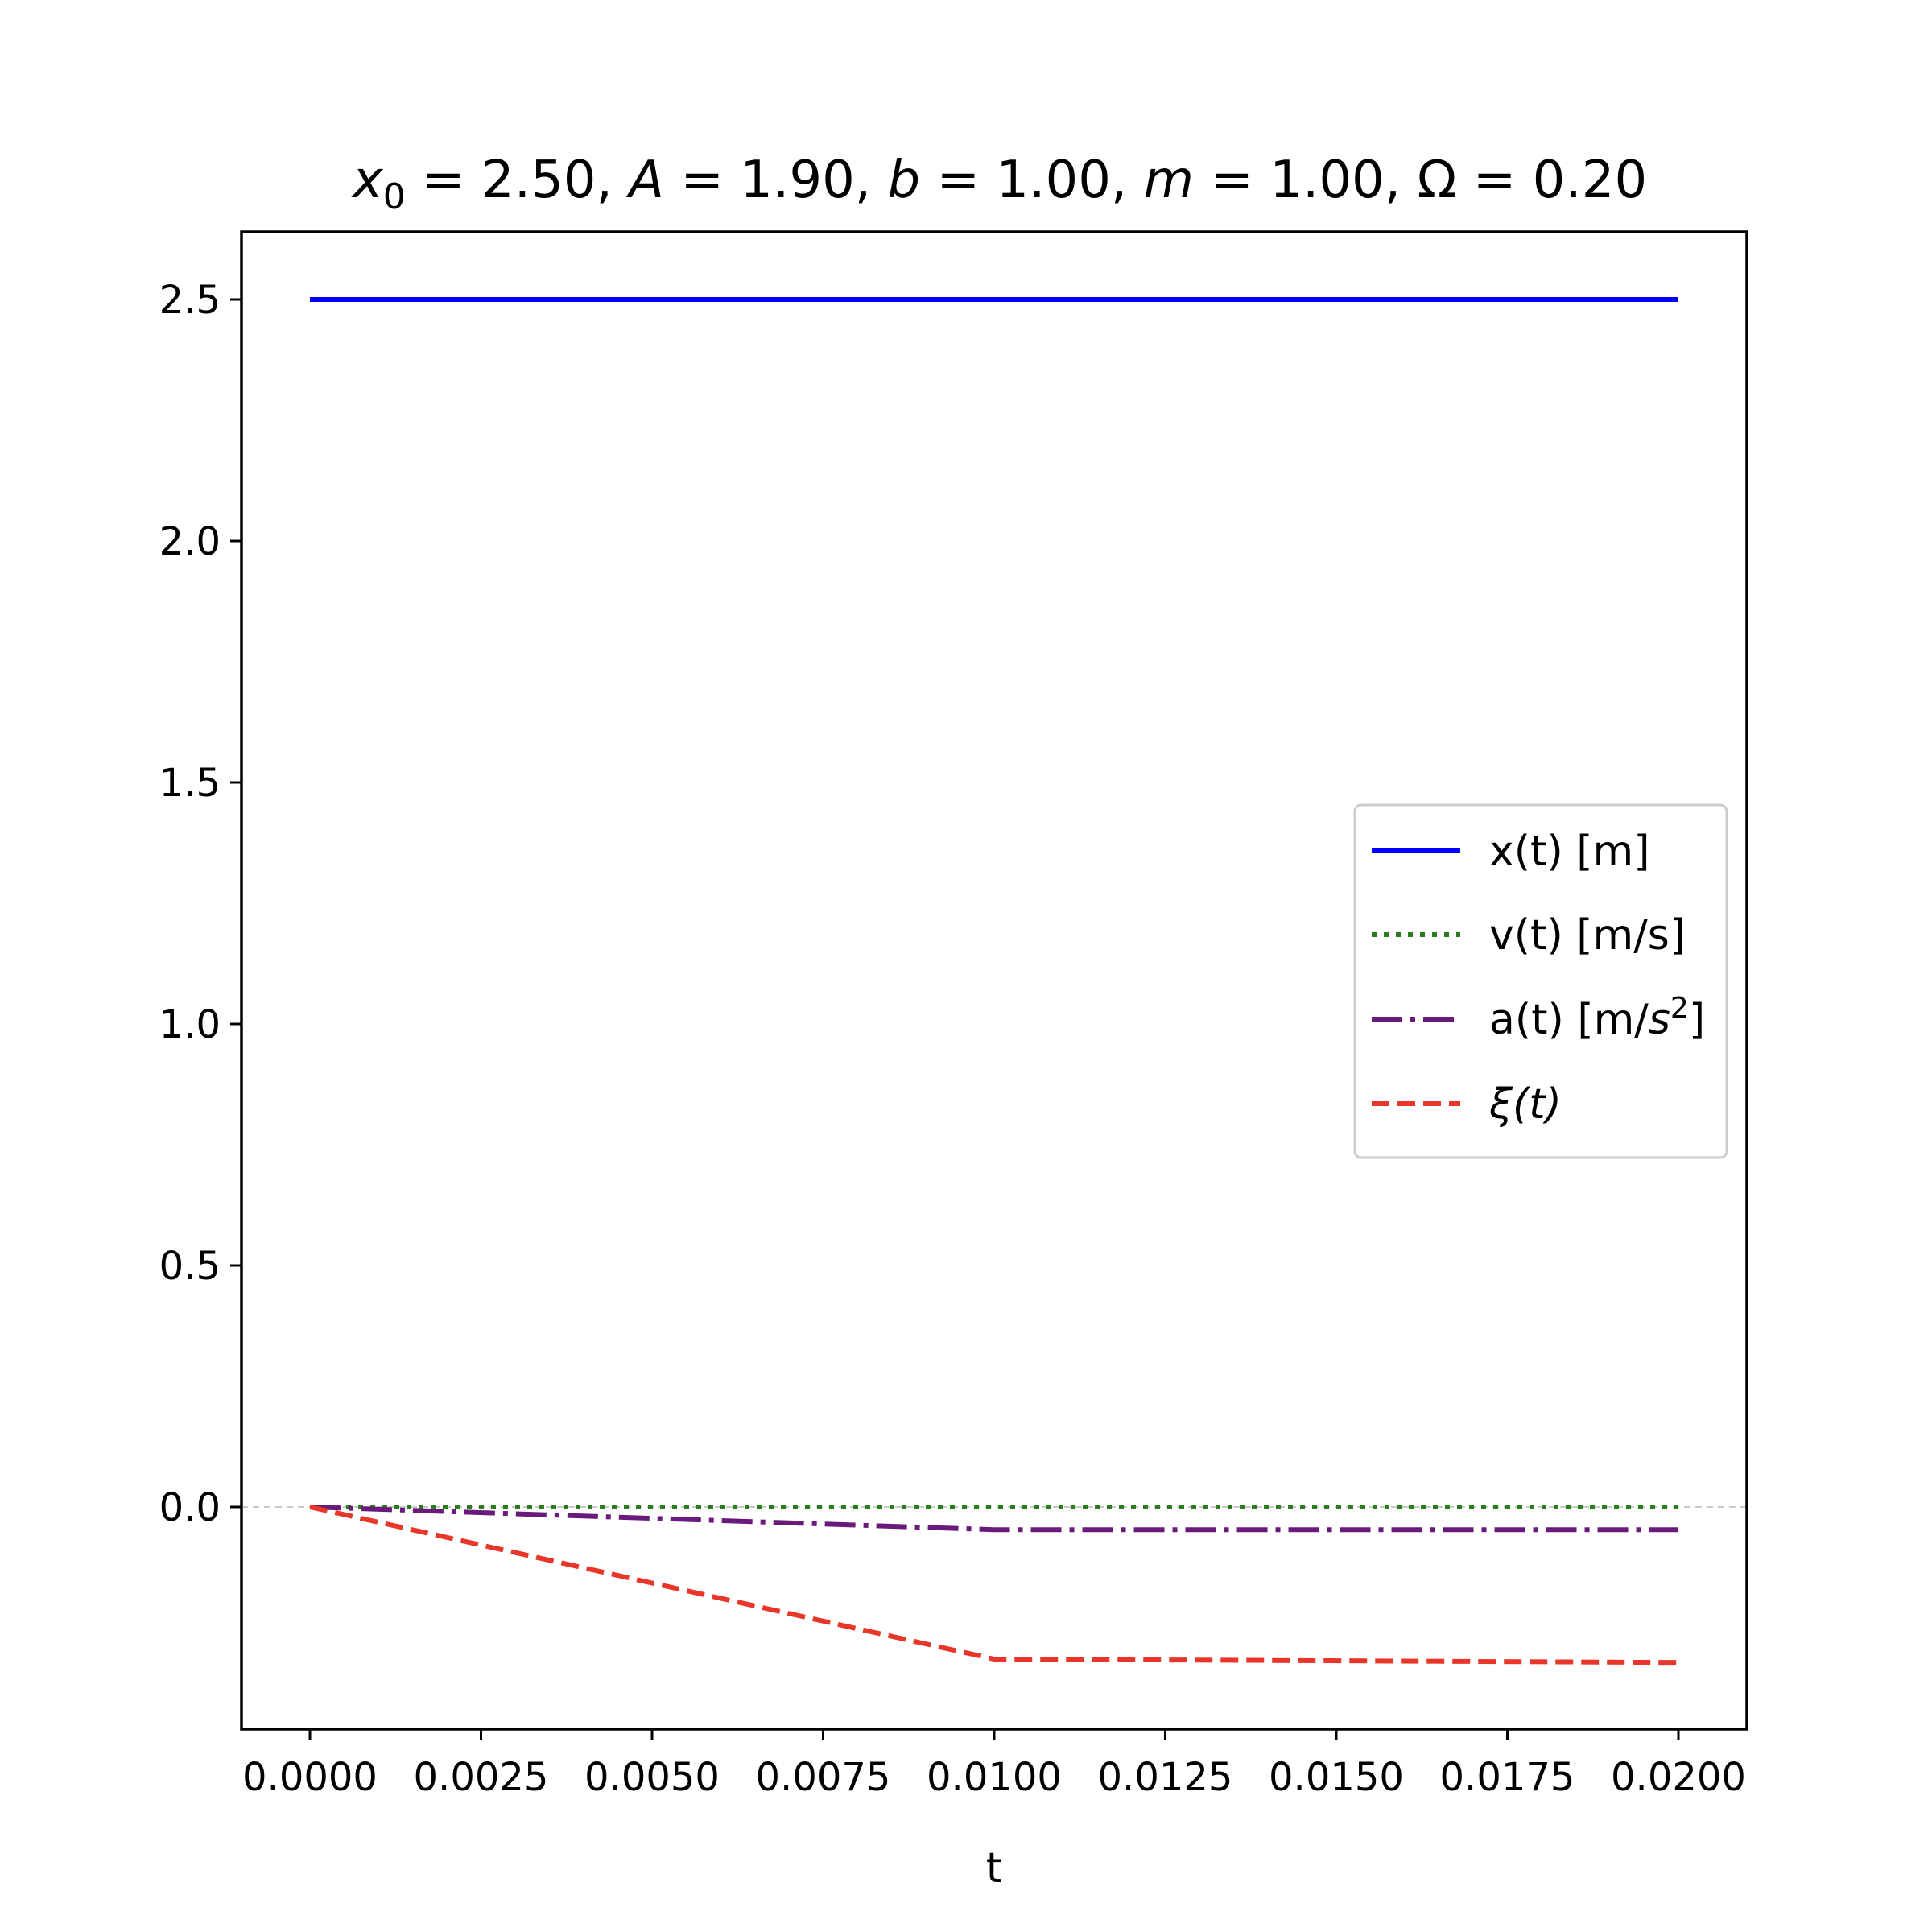 This screenshot has width=1932, height=1932. What do you see at coordinates (644, 180) in the screenshot?
I see `title-a-symbol: A` at bounding box center [644, 180].